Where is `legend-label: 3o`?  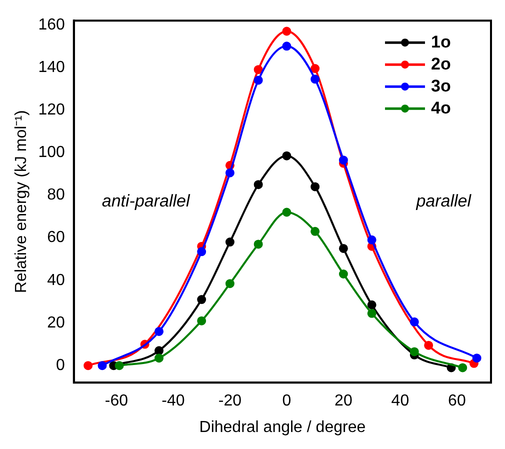
legend-label: 3o is located at coordinates (441, 86).